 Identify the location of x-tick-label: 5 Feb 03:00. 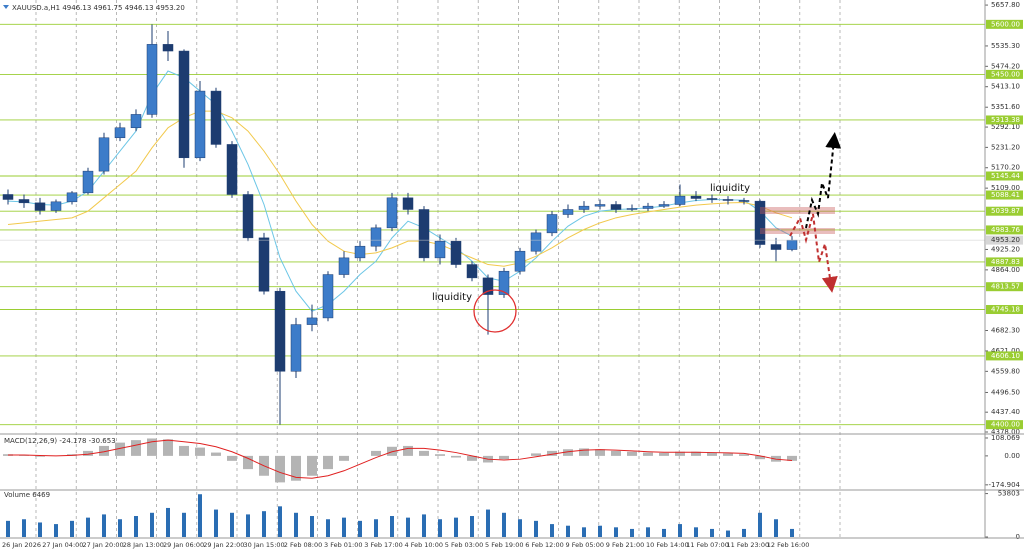
(464, 545).